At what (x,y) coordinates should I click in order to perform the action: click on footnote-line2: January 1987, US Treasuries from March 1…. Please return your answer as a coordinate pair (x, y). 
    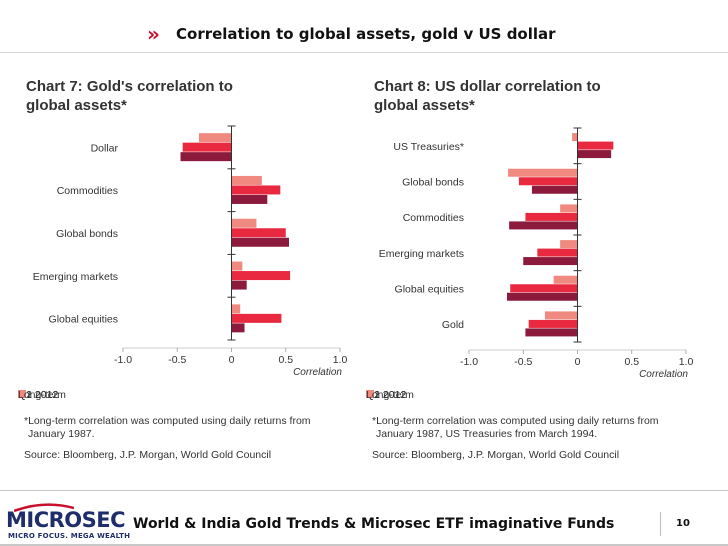
    Looking at the image, I should click on (486, 434).